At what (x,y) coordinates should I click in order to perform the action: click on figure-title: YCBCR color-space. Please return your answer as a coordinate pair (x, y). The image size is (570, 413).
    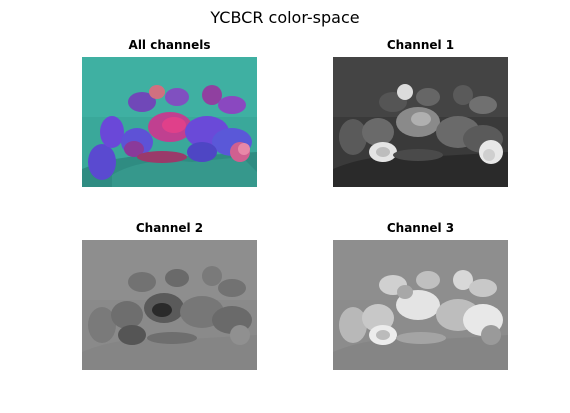
    Looking at the image, I should click on (285, 17).